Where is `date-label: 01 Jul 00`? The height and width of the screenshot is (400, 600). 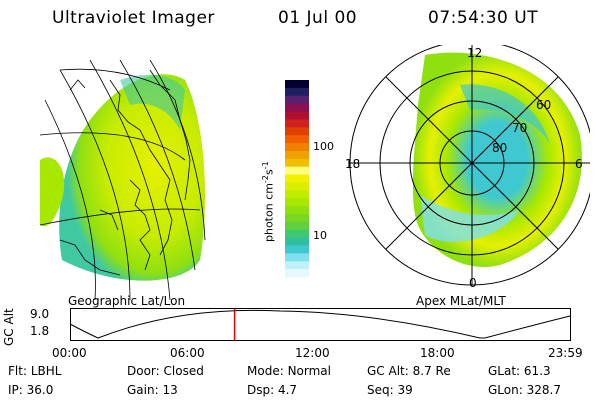
date-label: 01 Jul 00 is located at coordinates (318, 18).